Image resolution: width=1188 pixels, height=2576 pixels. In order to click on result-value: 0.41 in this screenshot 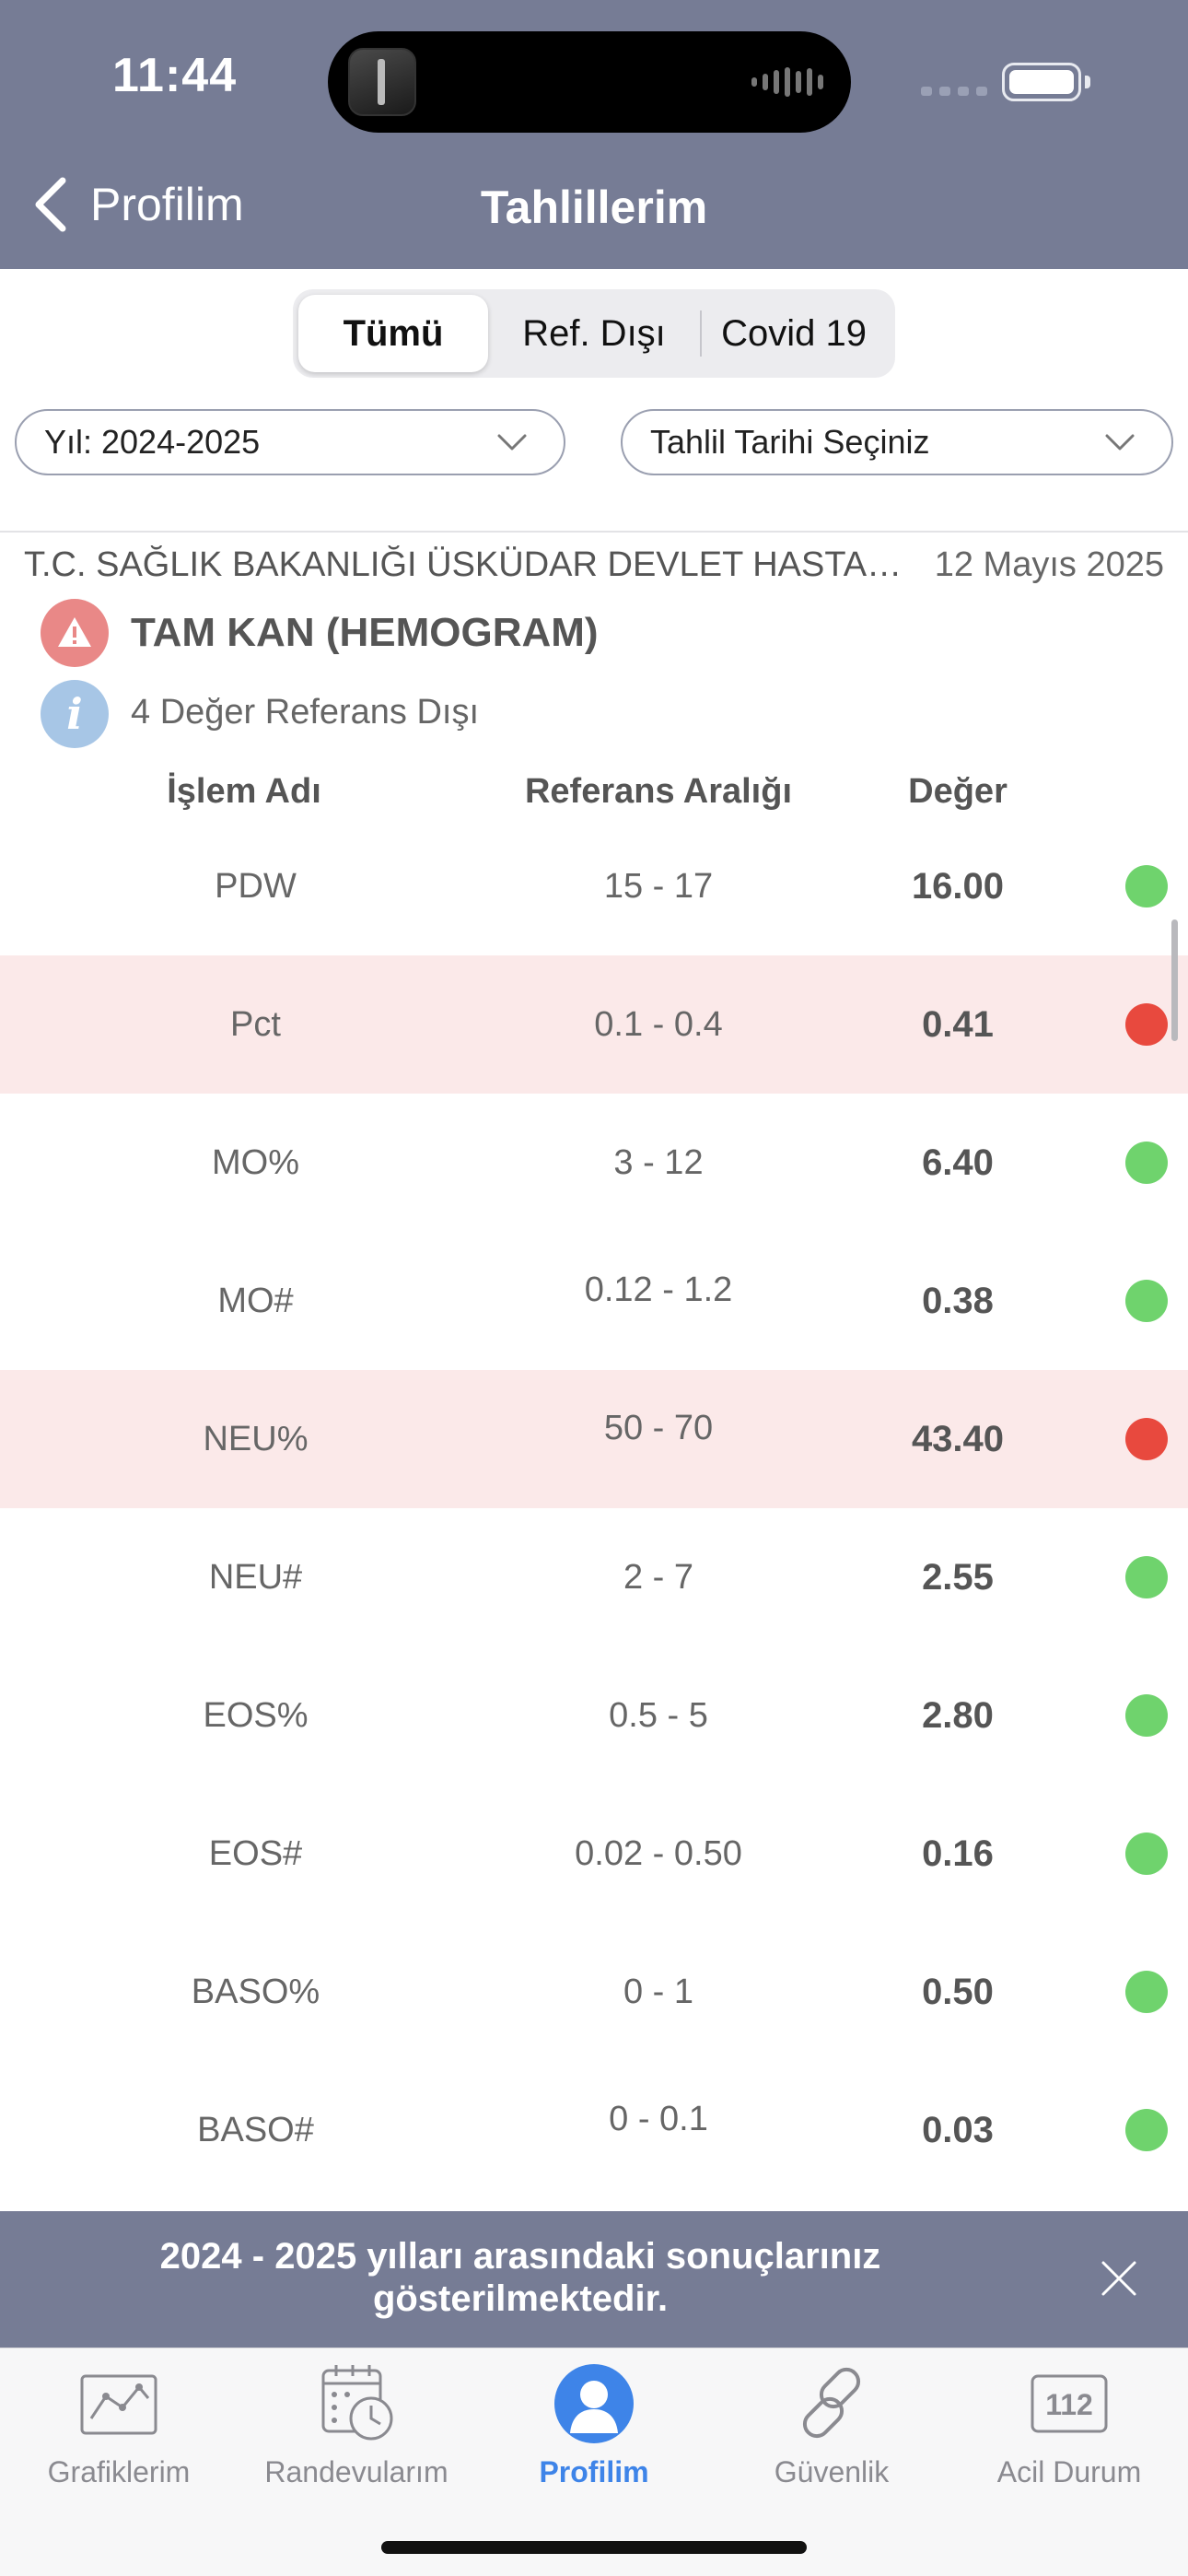, I will do `click(958, 1024)`.